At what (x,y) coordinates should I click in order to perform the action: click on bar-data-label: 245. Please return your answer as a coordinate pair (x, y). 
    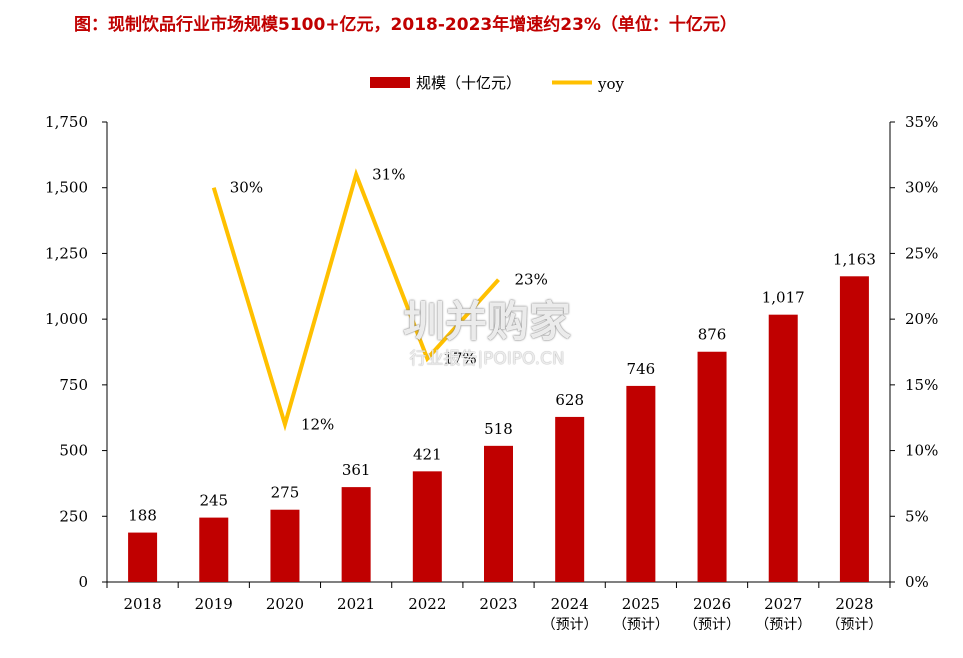
    Looking at the image, I should click on (213, 501).